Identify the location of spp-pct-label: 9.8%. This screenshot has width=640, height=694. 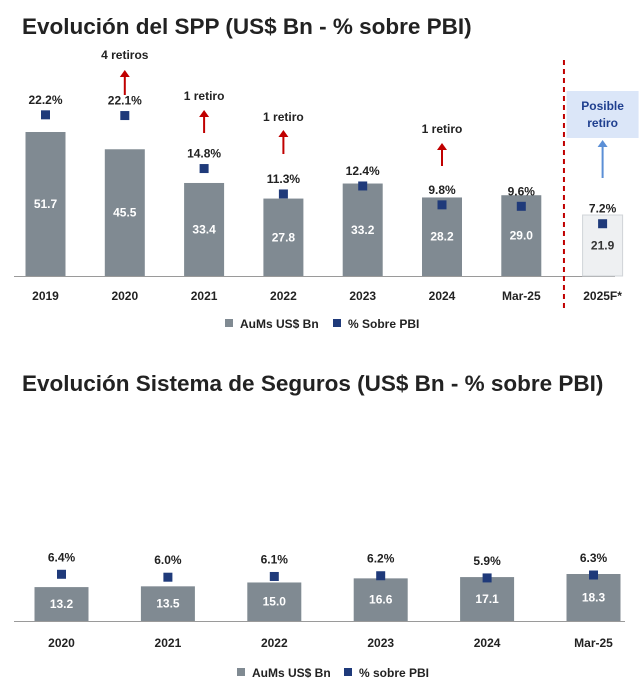
(442, 190).